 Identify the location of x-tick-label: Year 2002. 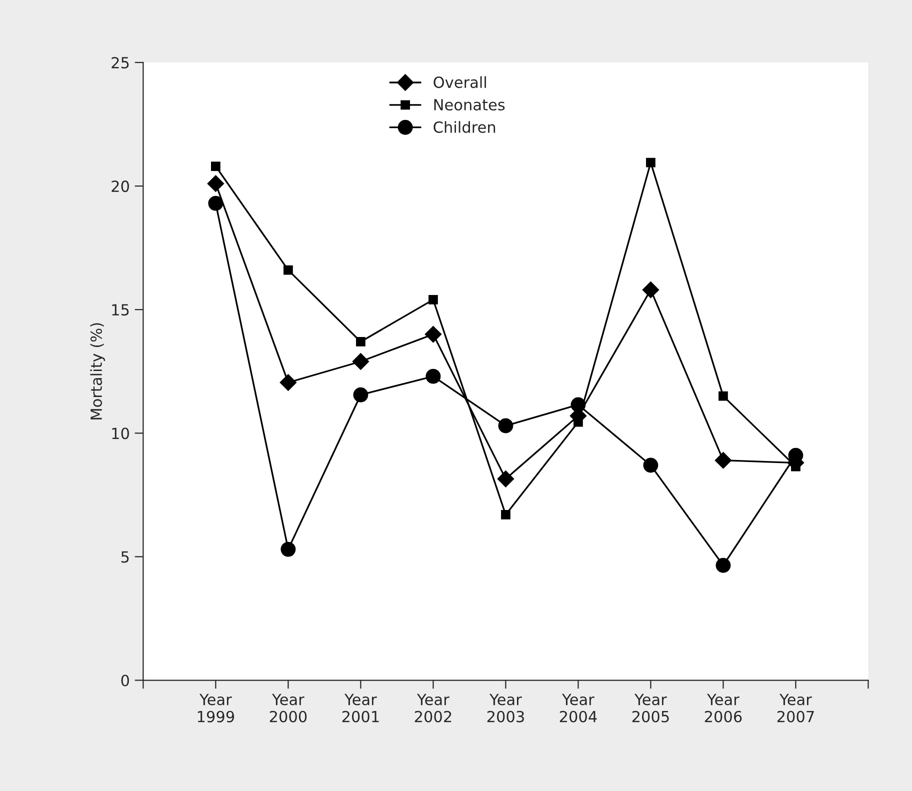
(433, 708).